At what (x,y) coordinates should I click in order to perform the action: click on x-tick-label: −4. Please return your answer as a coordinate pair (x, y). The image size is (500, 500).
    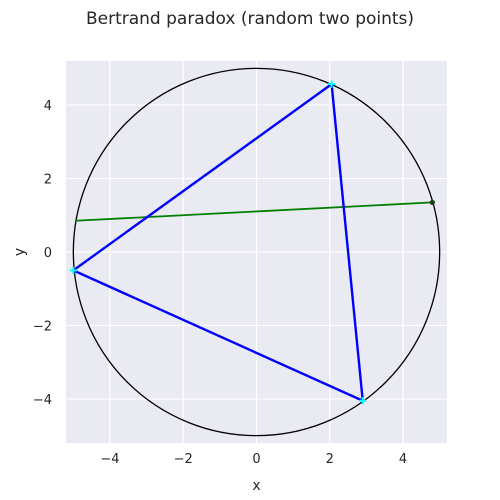
    Looking at the image, I should click on (109, 459).